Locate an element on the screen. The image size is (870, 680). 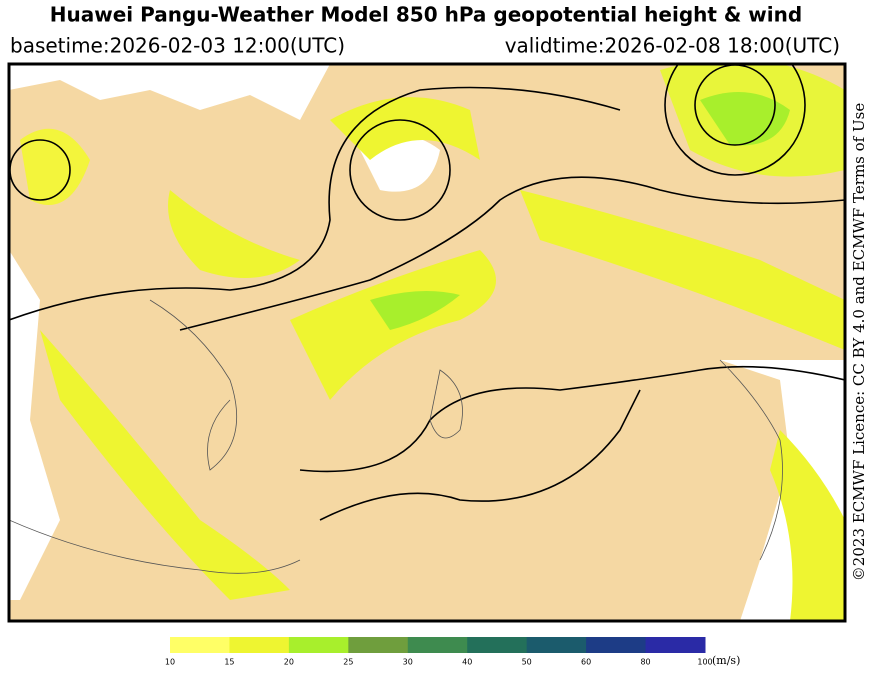
colorbar-tick-label: 25 is located at coordinates (348, 662).